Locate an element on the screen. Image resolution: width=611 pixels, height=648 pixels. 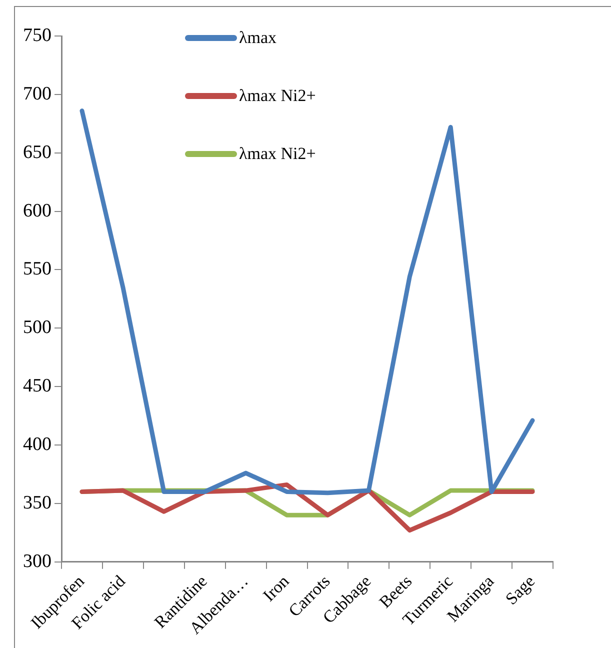
y-tick-label: 600 is located at coordinates (37, 211).